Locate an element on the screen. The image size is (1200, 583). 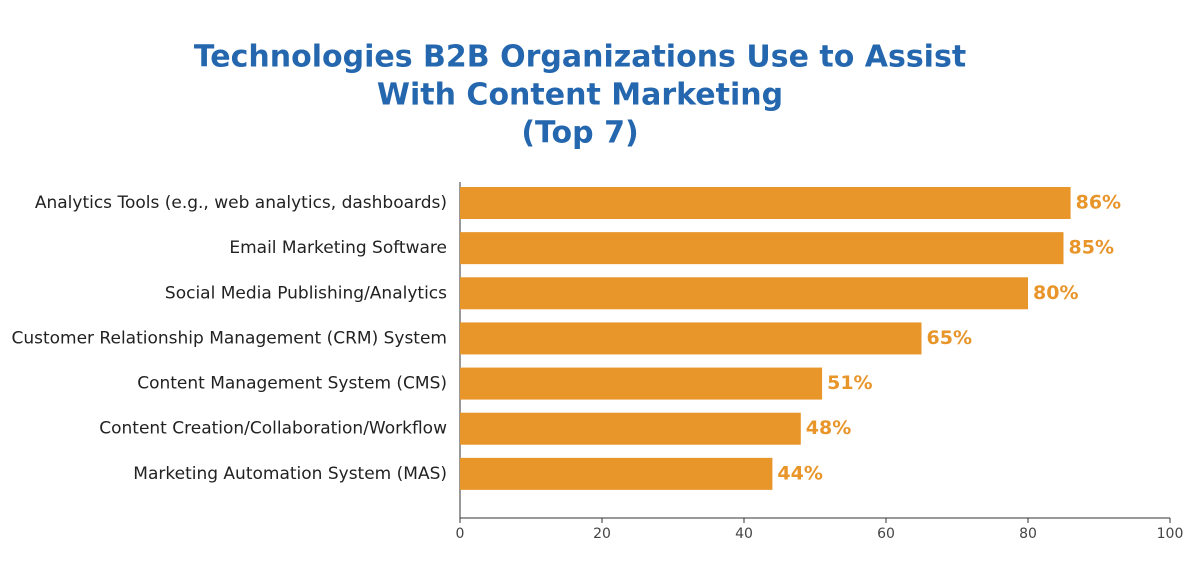
chart-title: (Top 7) is located at coordinates (579, 133).